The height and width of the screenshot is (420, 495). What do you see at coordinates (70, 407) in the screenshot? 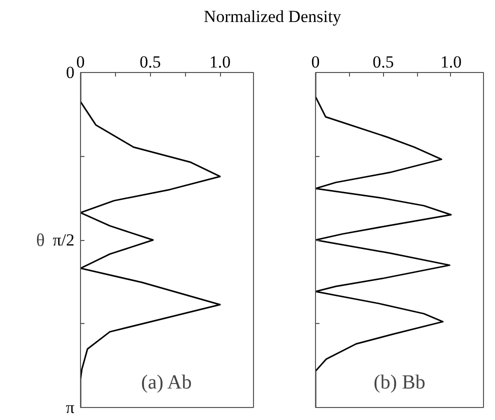
I see `y-tick-label: π` at bounding box center [70, 407].